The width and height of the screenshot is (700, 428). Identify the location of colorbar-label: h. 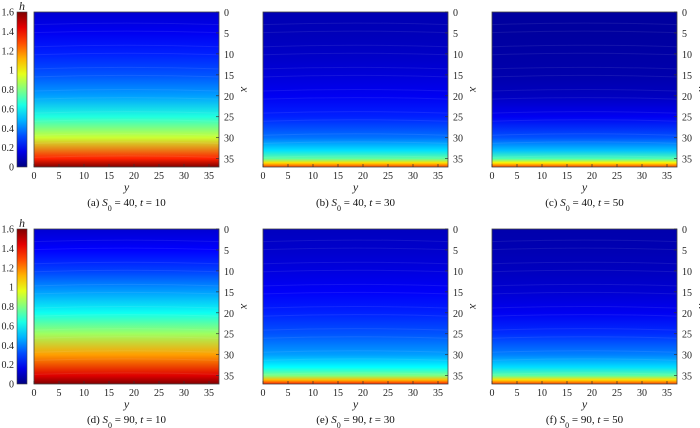
(22, 223).